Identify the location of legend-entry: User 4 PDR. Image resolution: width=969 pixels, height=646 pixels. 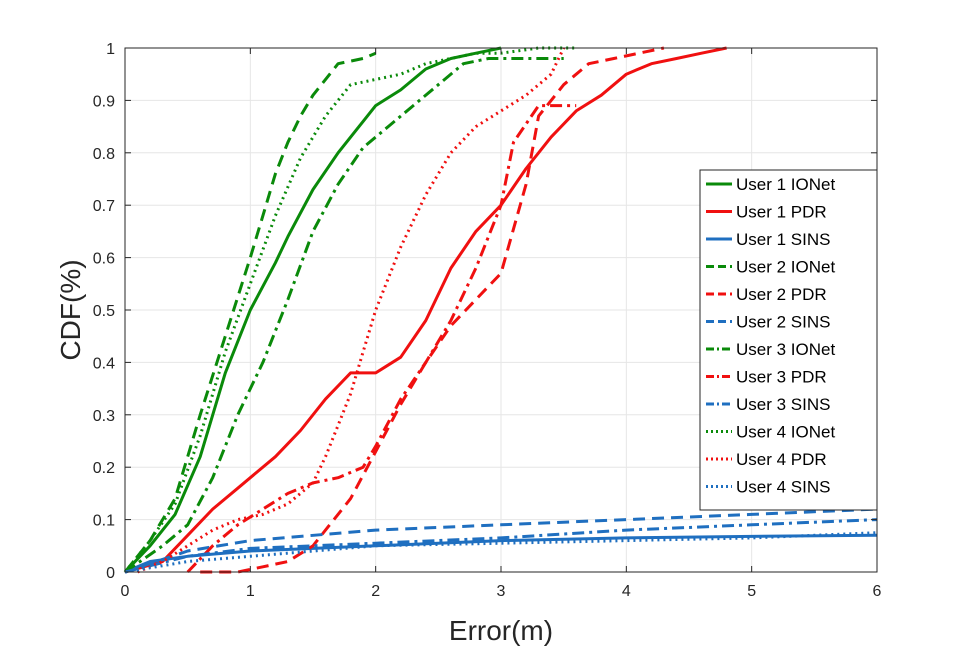
(781, 459).